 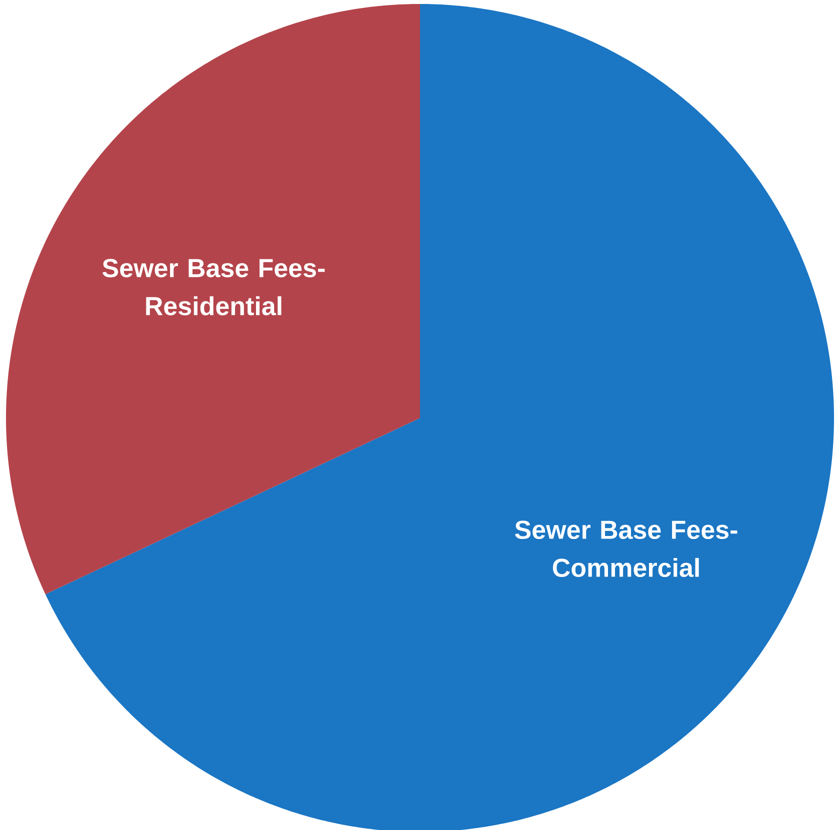 I want to click on slice-label: Sewer Base Fees-Residential, so click(x=213, y=287).